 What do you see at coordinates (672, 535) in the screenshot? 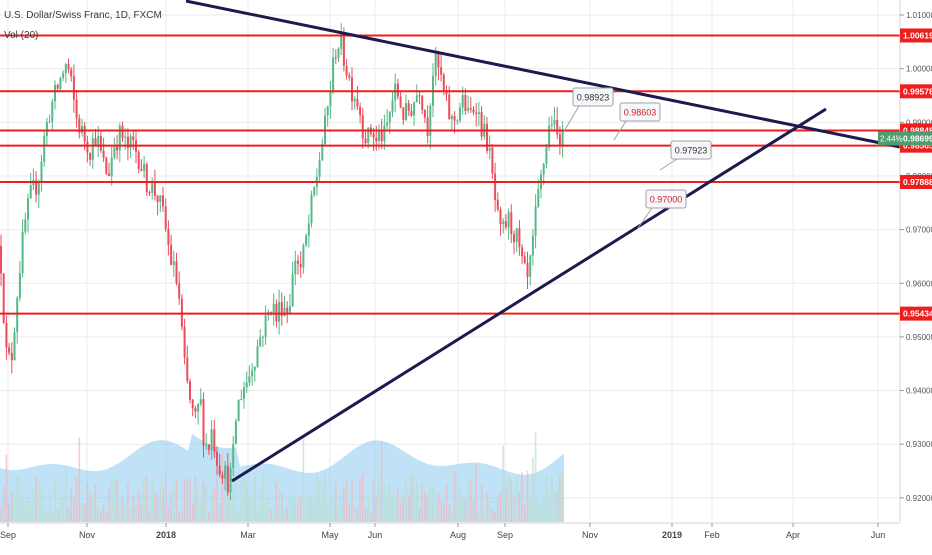
I see `time-tick-label: 2019` at bounding box center [672, 535].